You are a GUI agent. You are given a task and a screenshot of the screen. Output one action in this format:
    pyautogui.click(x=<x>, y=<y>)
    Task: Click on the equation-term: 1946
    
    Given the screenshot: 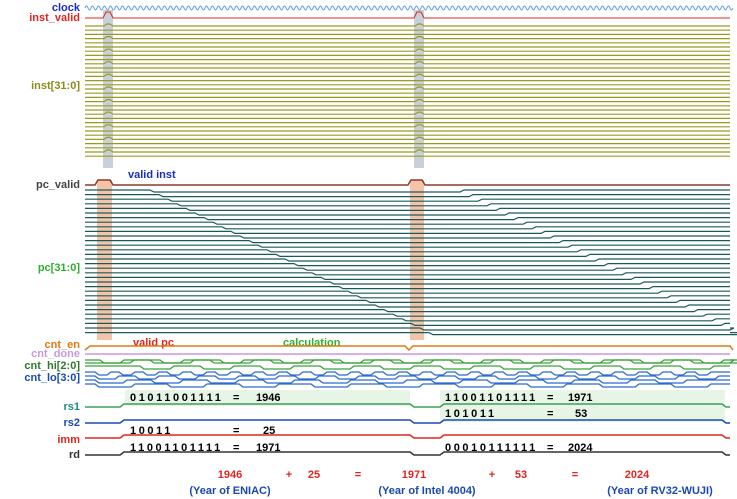 What is the action you would take?
    pyautogui.click(x=230, y=475)
    